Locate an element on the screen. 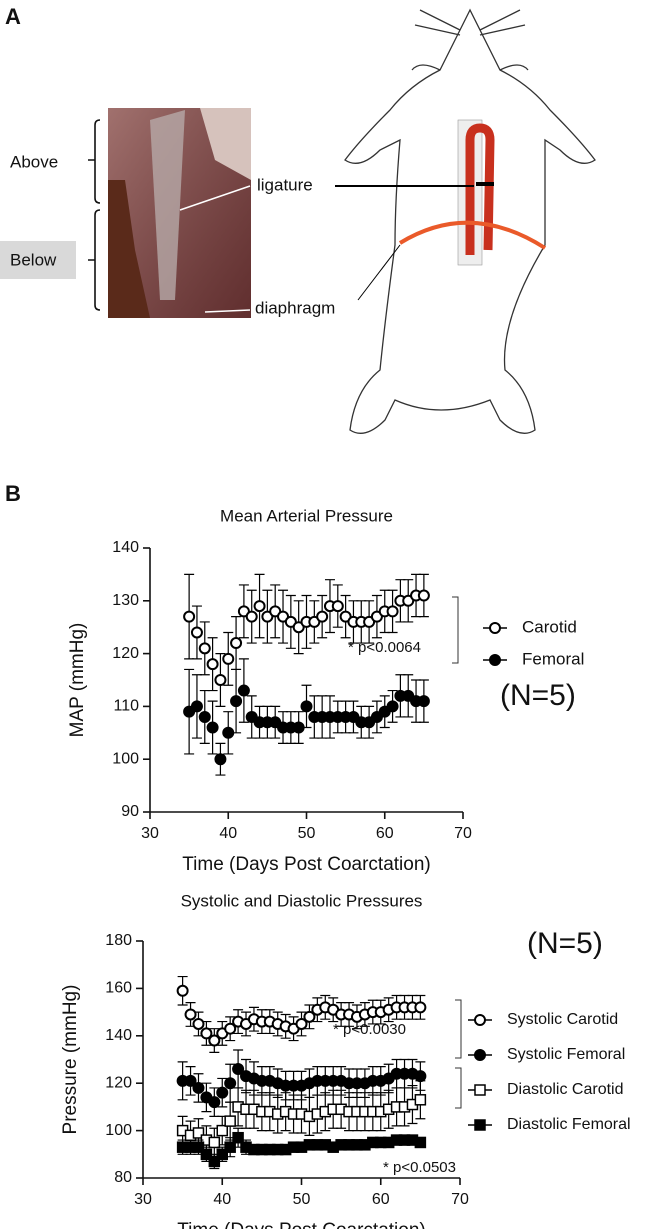 Image resolution: width=666 pixels, height=1229 pixels. annotation: * p<0.0030 is located at coordinates (369, 1029).